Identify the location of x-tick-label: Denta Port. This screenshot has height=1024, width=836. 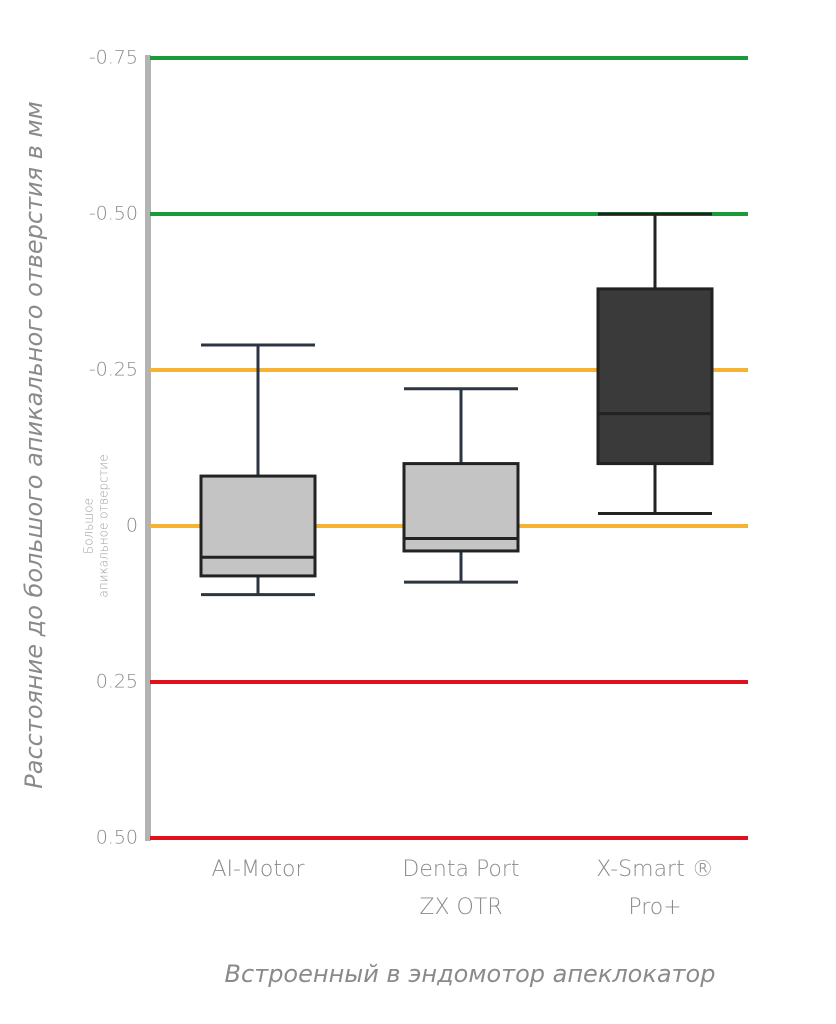
(460, 869).